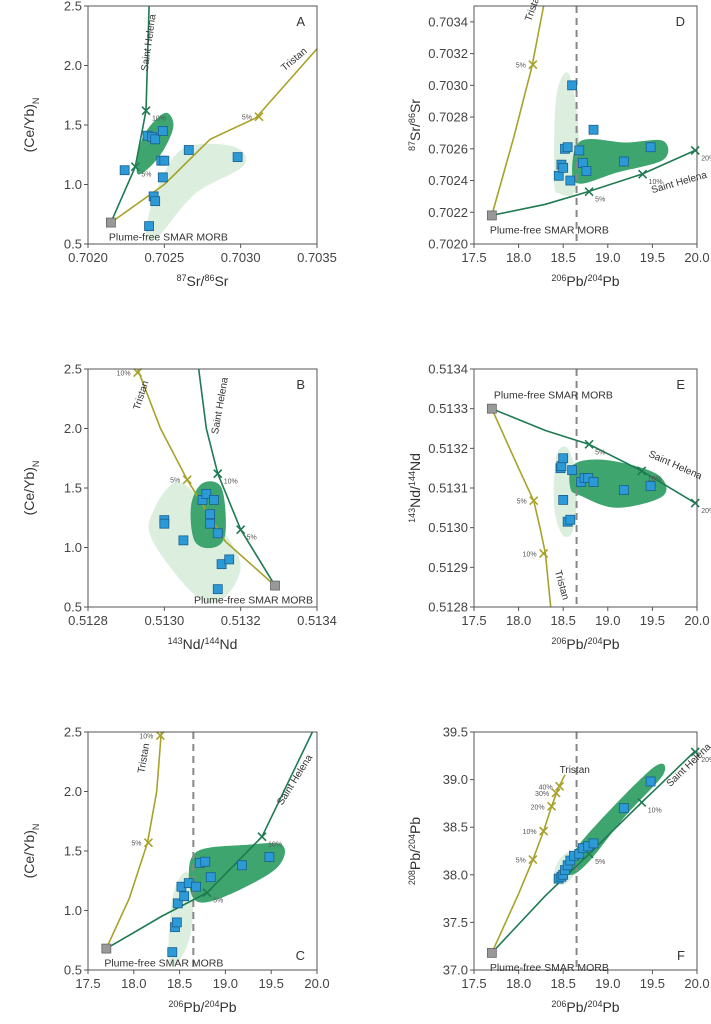  Describe the element at coordinates (448, 21) in the screenshot. I see `y-tick-label: 0.7034` at that location.